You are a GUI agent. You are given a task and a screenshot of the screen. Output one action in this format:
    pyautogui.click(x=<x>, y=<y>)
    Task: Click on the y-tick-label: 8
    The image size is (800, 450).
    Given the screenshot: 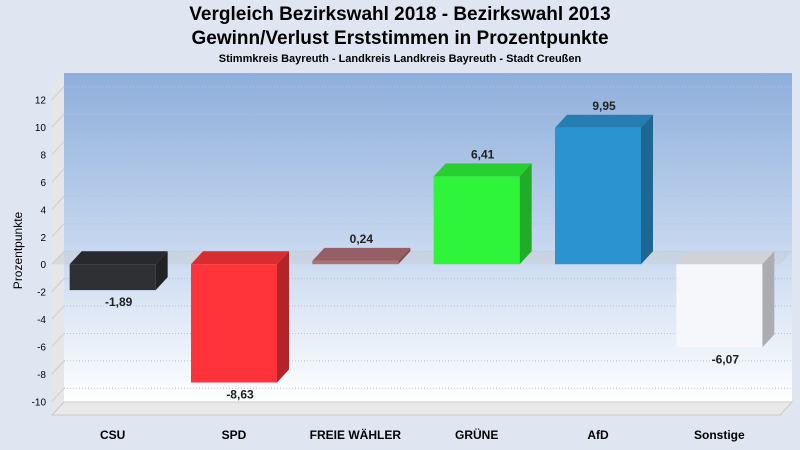 What is the action you would take?
    pyautogui.click(x=43, y=156)
    